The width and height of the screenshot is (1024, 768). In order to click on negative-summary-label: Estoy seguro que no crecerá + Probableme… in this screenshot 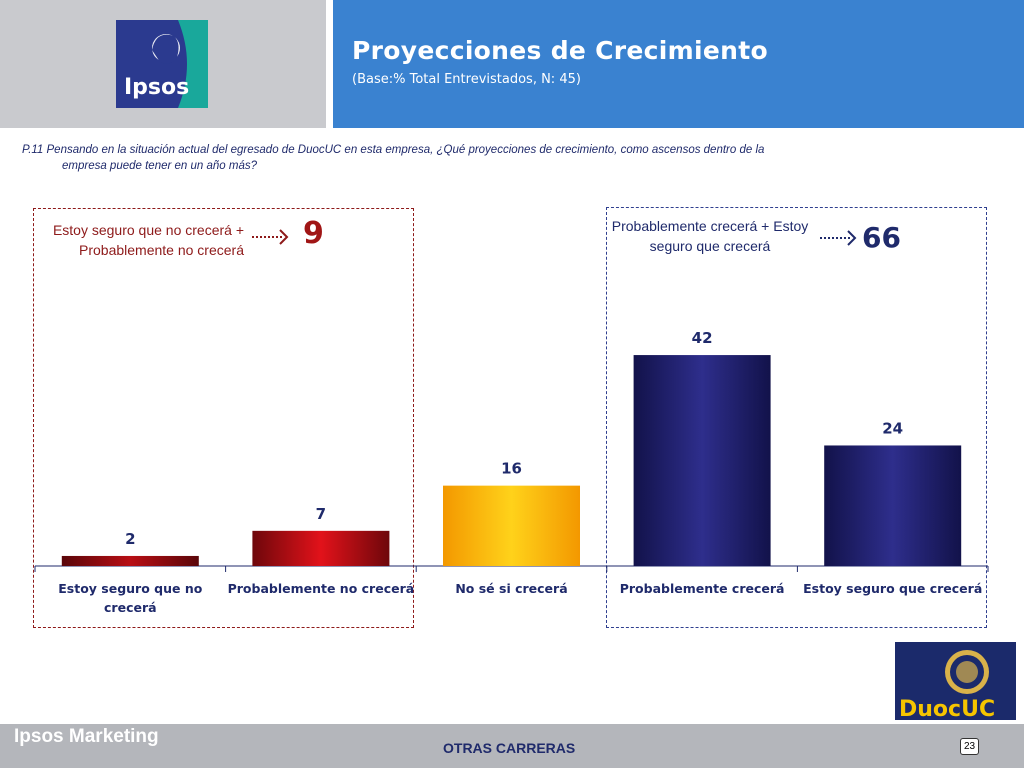, I will do `click(148, 240)`.